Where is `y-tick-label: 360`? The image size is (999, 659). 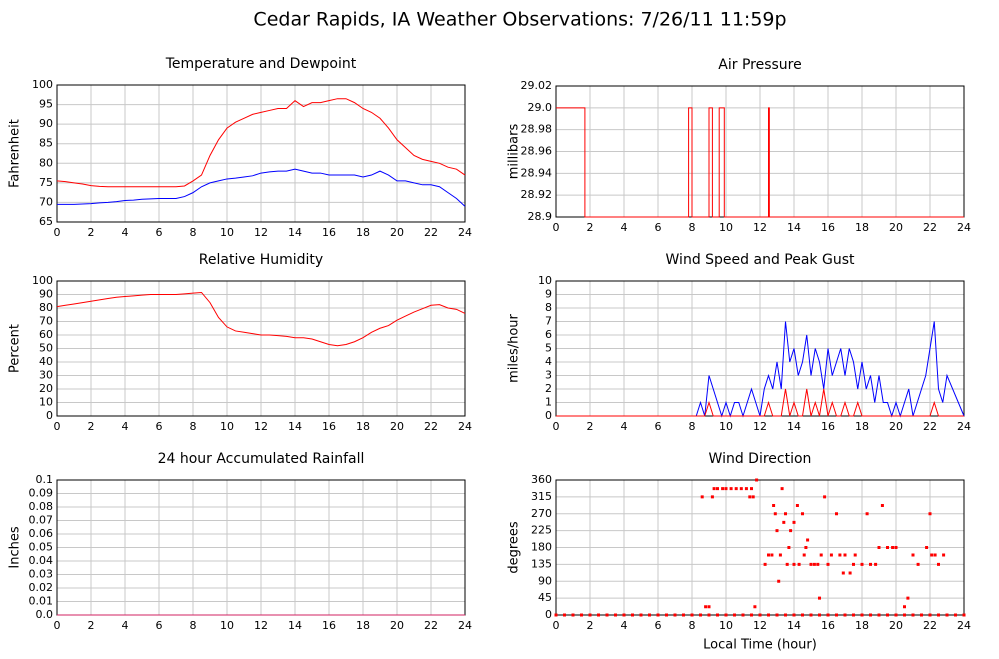 y-tick-label: 360 is located at coordinates (541, 479).